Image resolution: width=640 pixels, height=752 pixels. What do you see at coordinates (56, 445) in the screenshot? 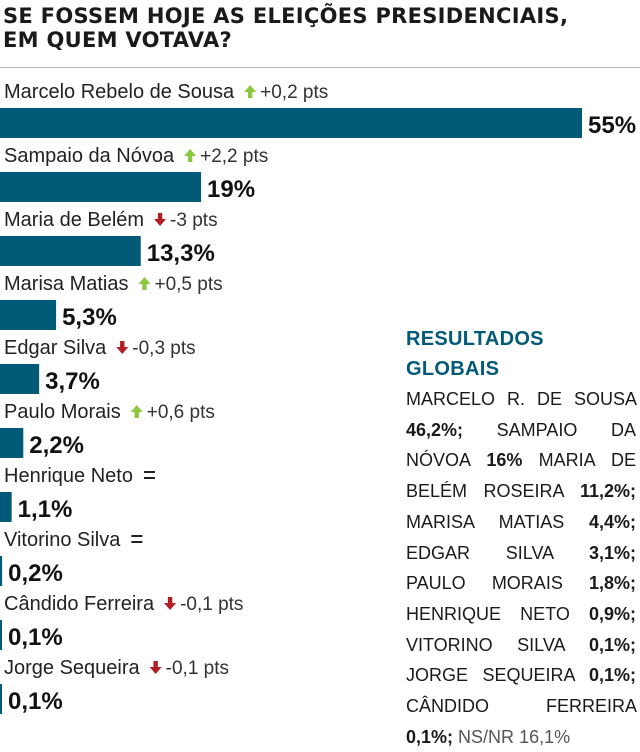
I see `value-label-paulo-morais: 2,2%` at bounding box center [56, 445].